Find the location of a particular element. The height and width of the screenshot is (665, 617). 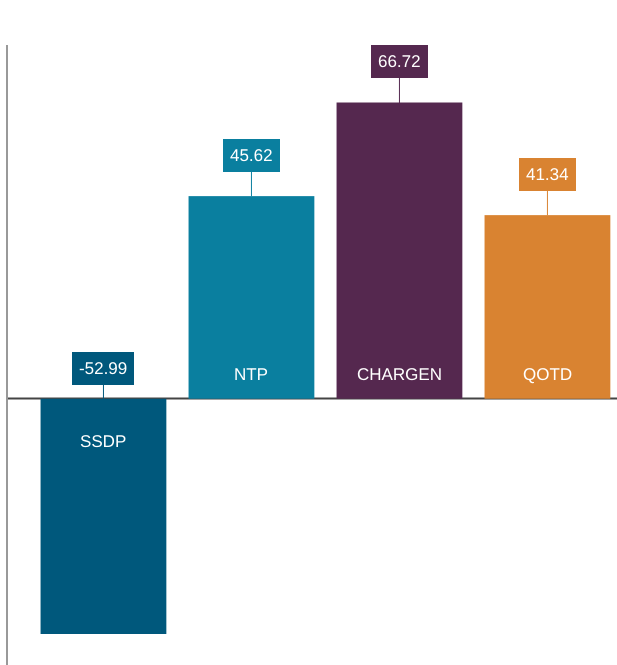

x-tick-label: CHARGEN is located at coordinates (399, 374).